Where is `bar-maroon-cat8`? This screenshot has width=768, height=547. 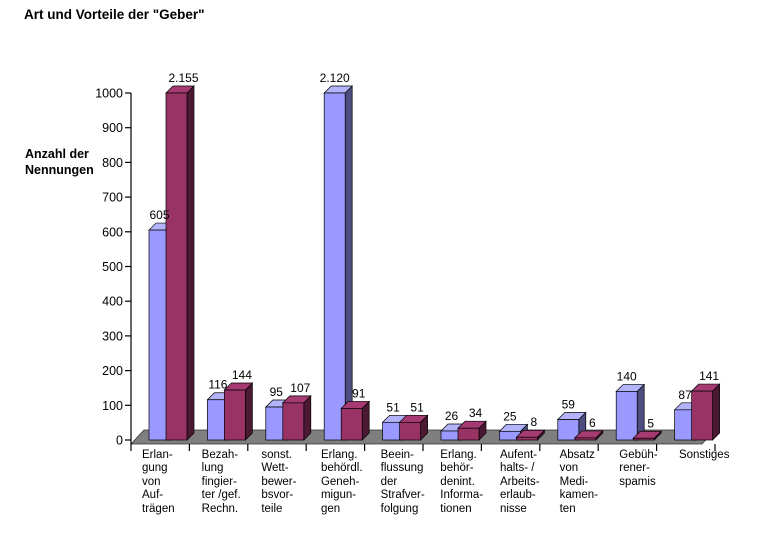
bar-maroon-cat8 is located at coordinates (643, 439).